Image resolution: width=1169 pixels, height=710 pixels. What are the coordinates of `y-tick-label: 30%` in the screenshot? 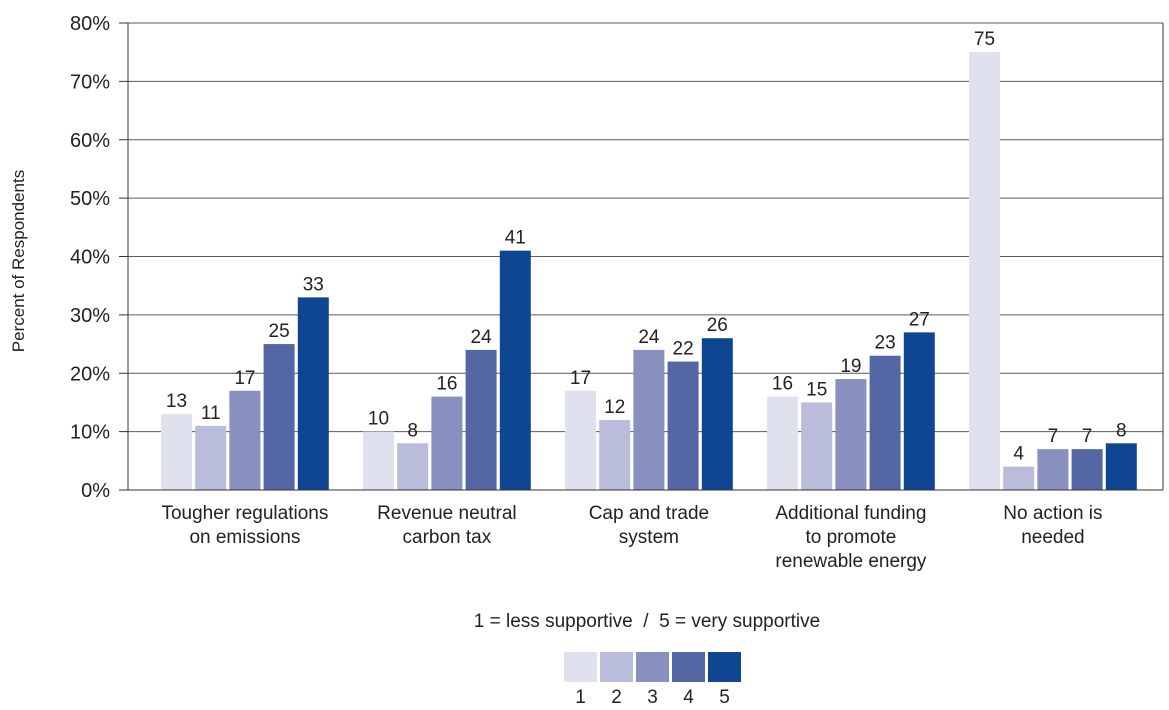 It's located at (90, 316).